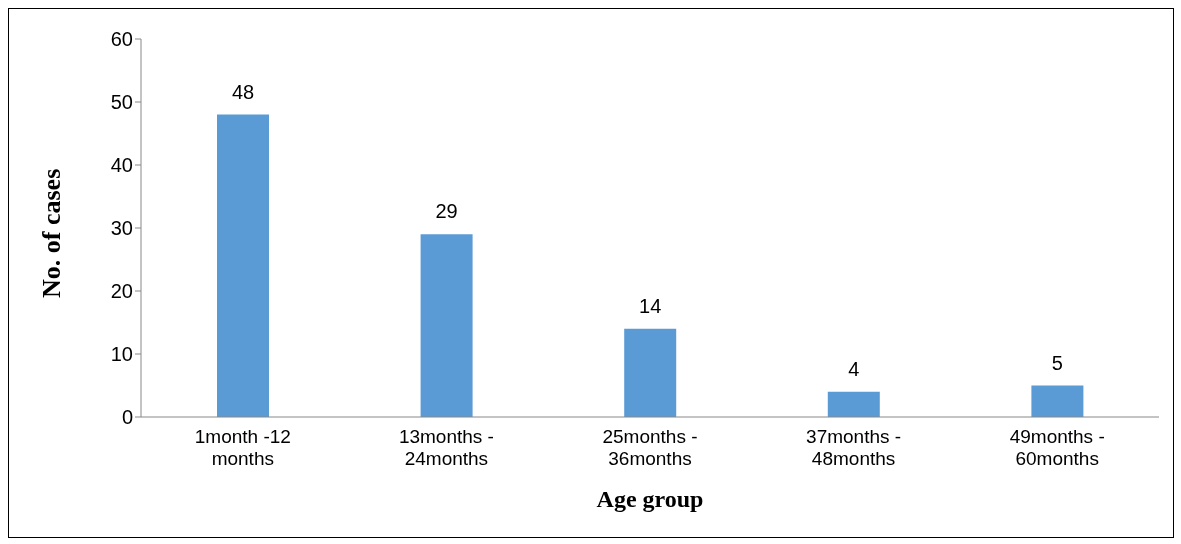  What do you see at coordinates (446, 447) in the screenshot?
I see `x-tick-label: 13months - 24months` at bounding box center [446, 447].